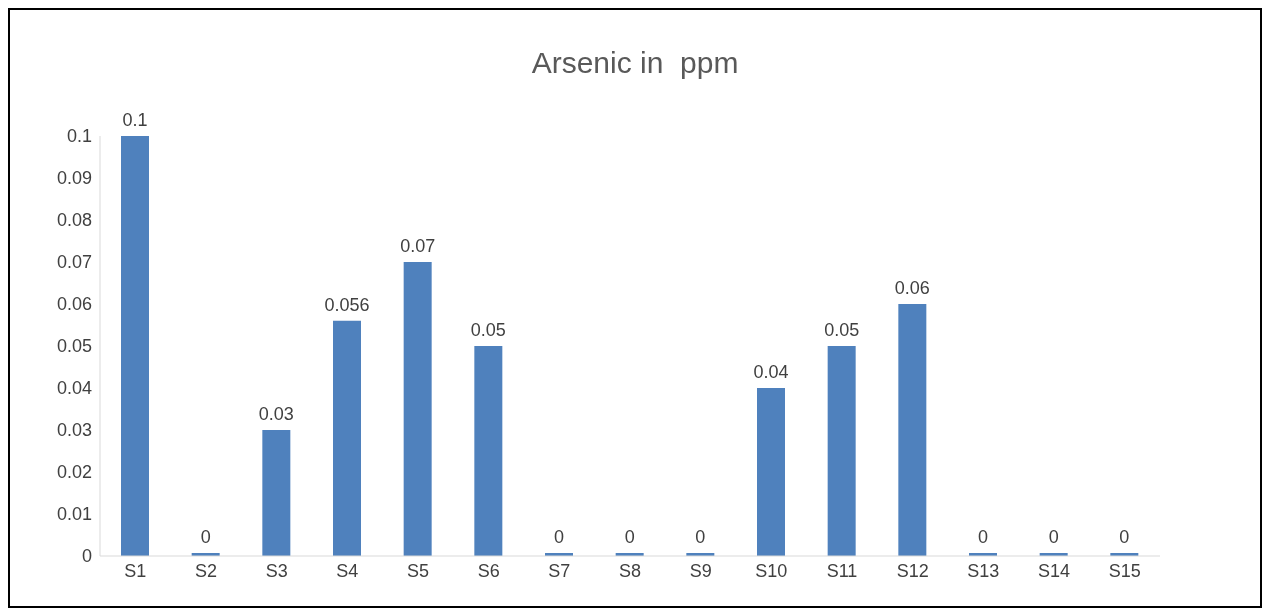 This screenshot has width=1270, height=614. I want to click on y-tick-label: 0.02, so click(74, 472).